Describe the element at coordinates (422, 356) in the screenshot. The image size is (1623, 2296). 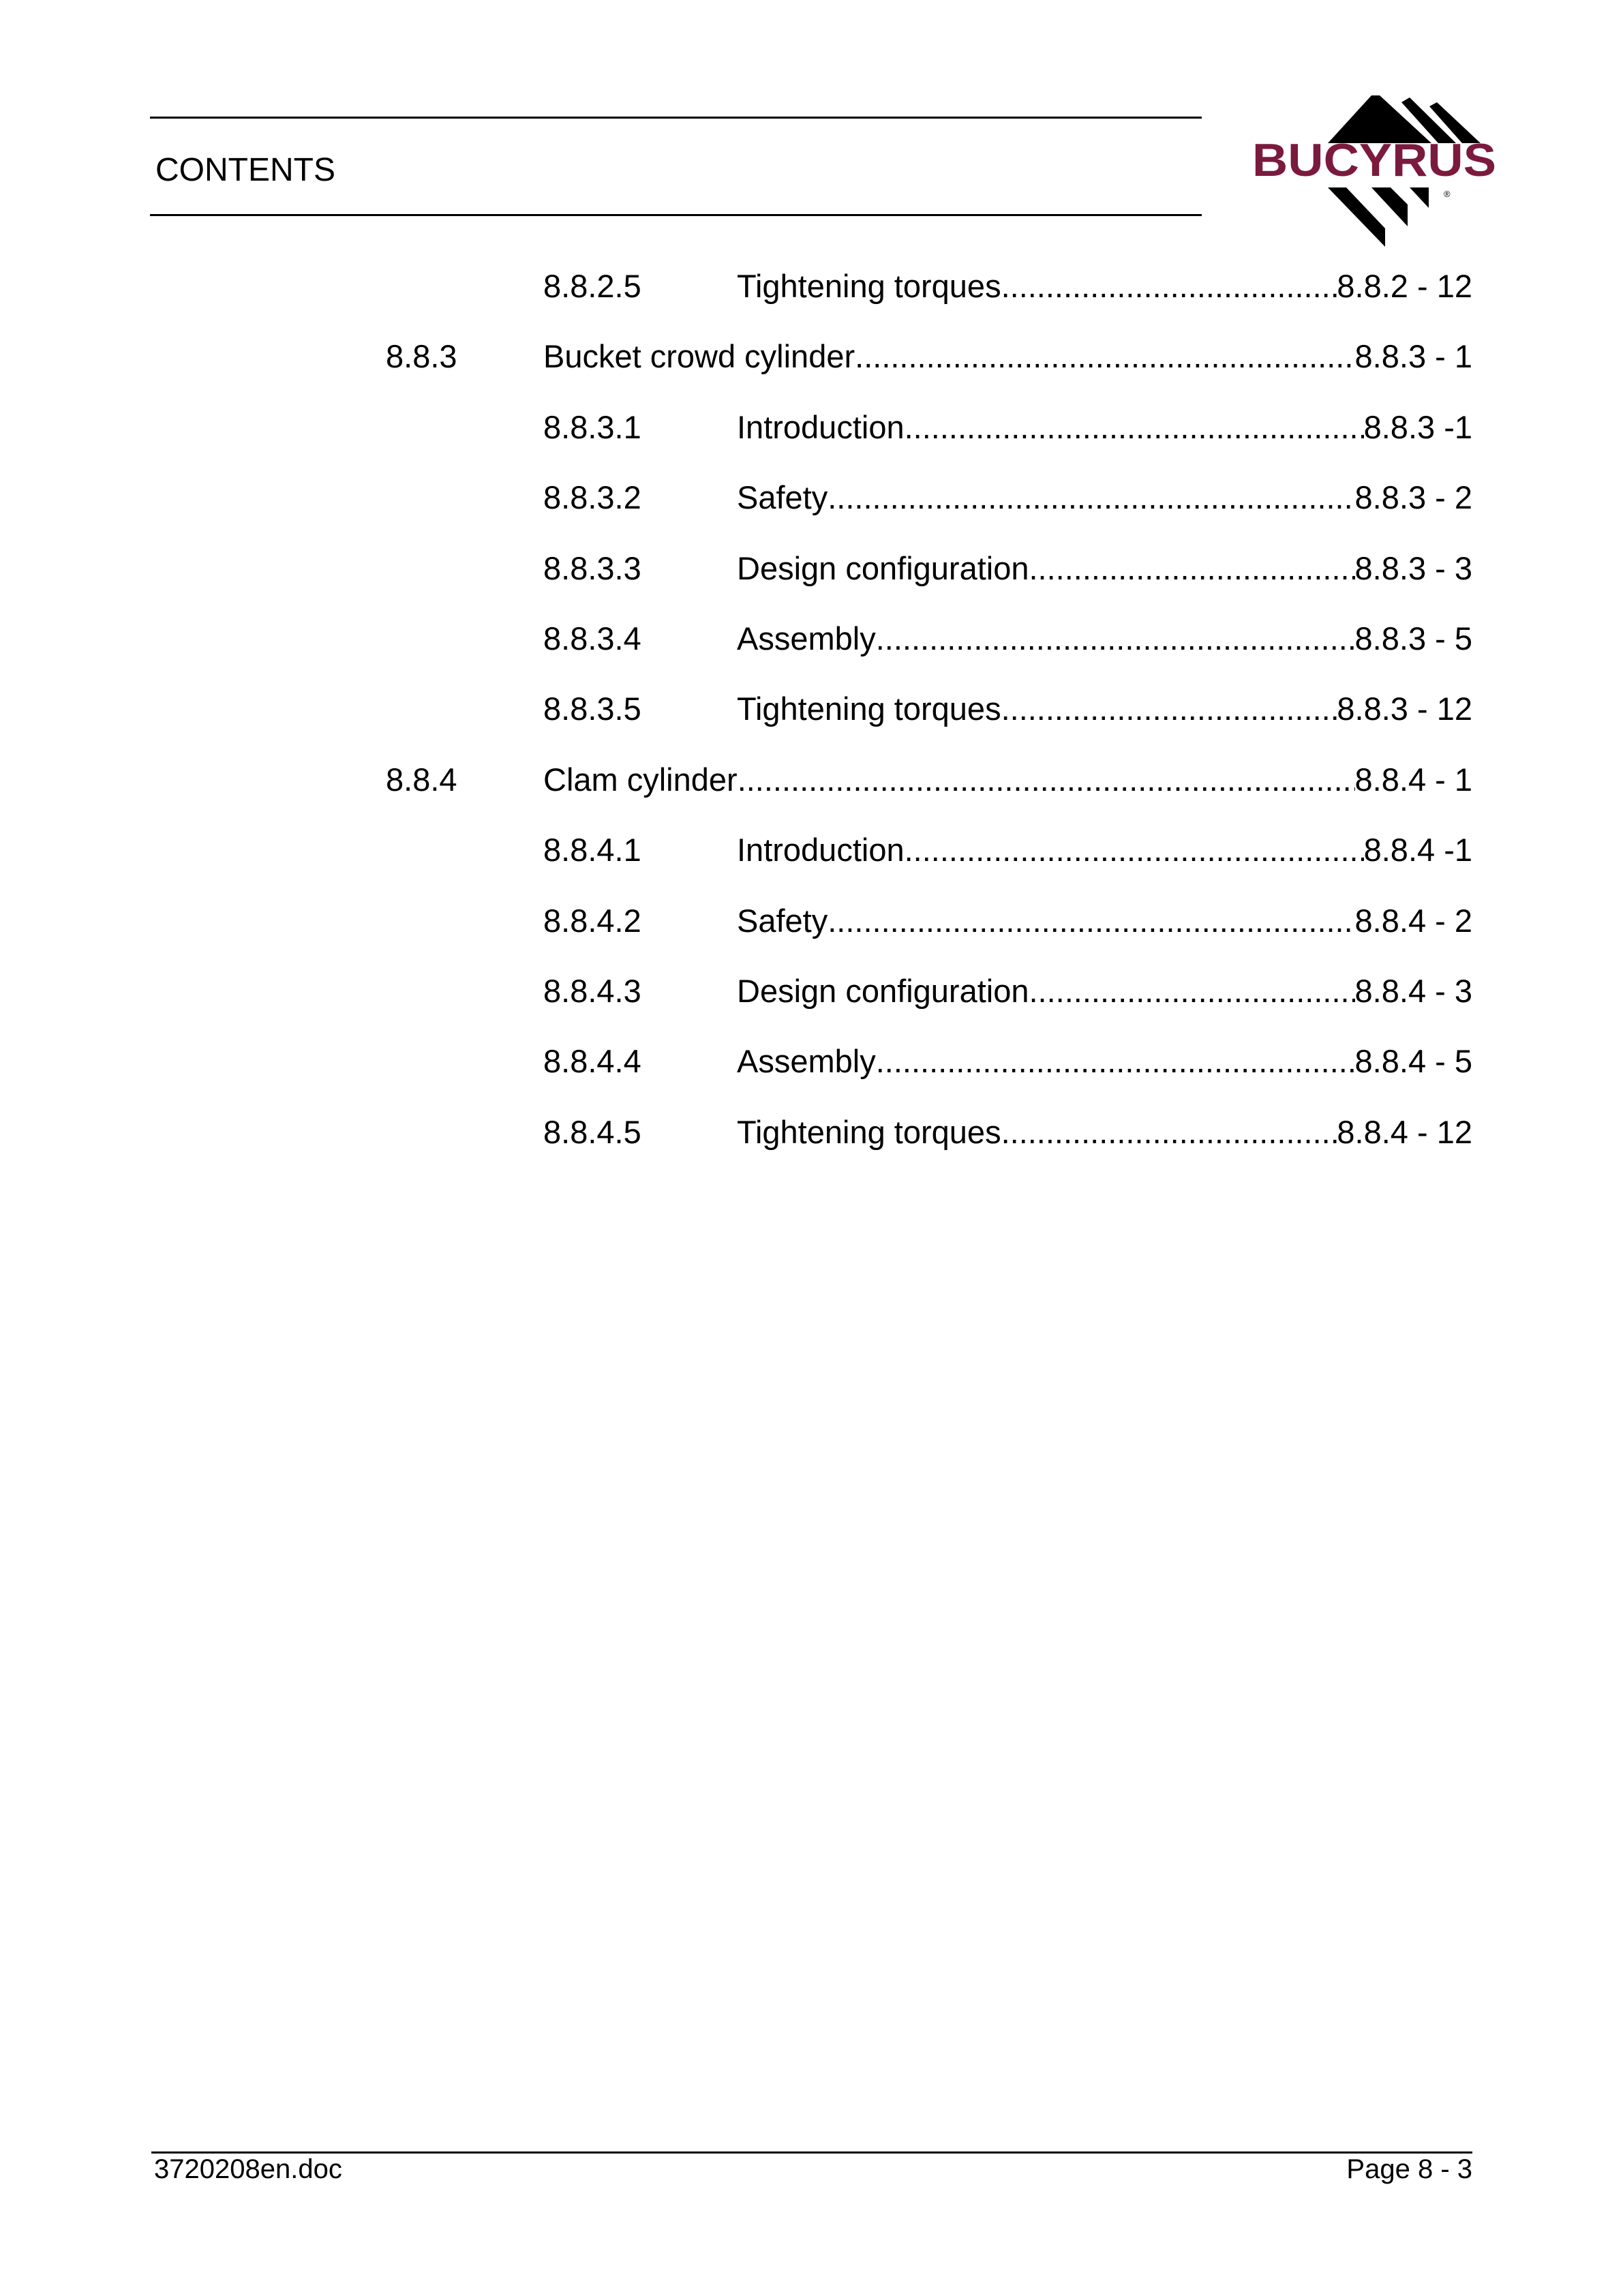
I see `toc-entry-number: 8.8.3` at that location.